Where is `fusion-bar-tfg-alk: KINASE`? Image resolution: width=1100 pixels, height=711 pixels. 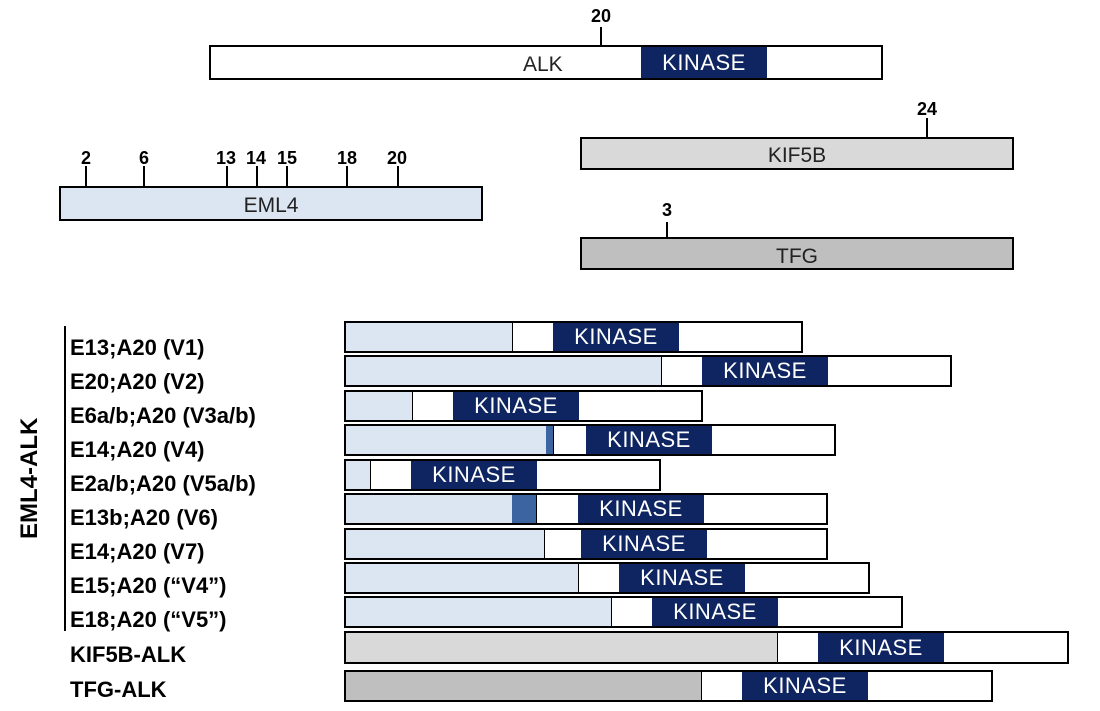
fusion-bar-tfg-alk: KINASE is located at coordinates (668, 686).